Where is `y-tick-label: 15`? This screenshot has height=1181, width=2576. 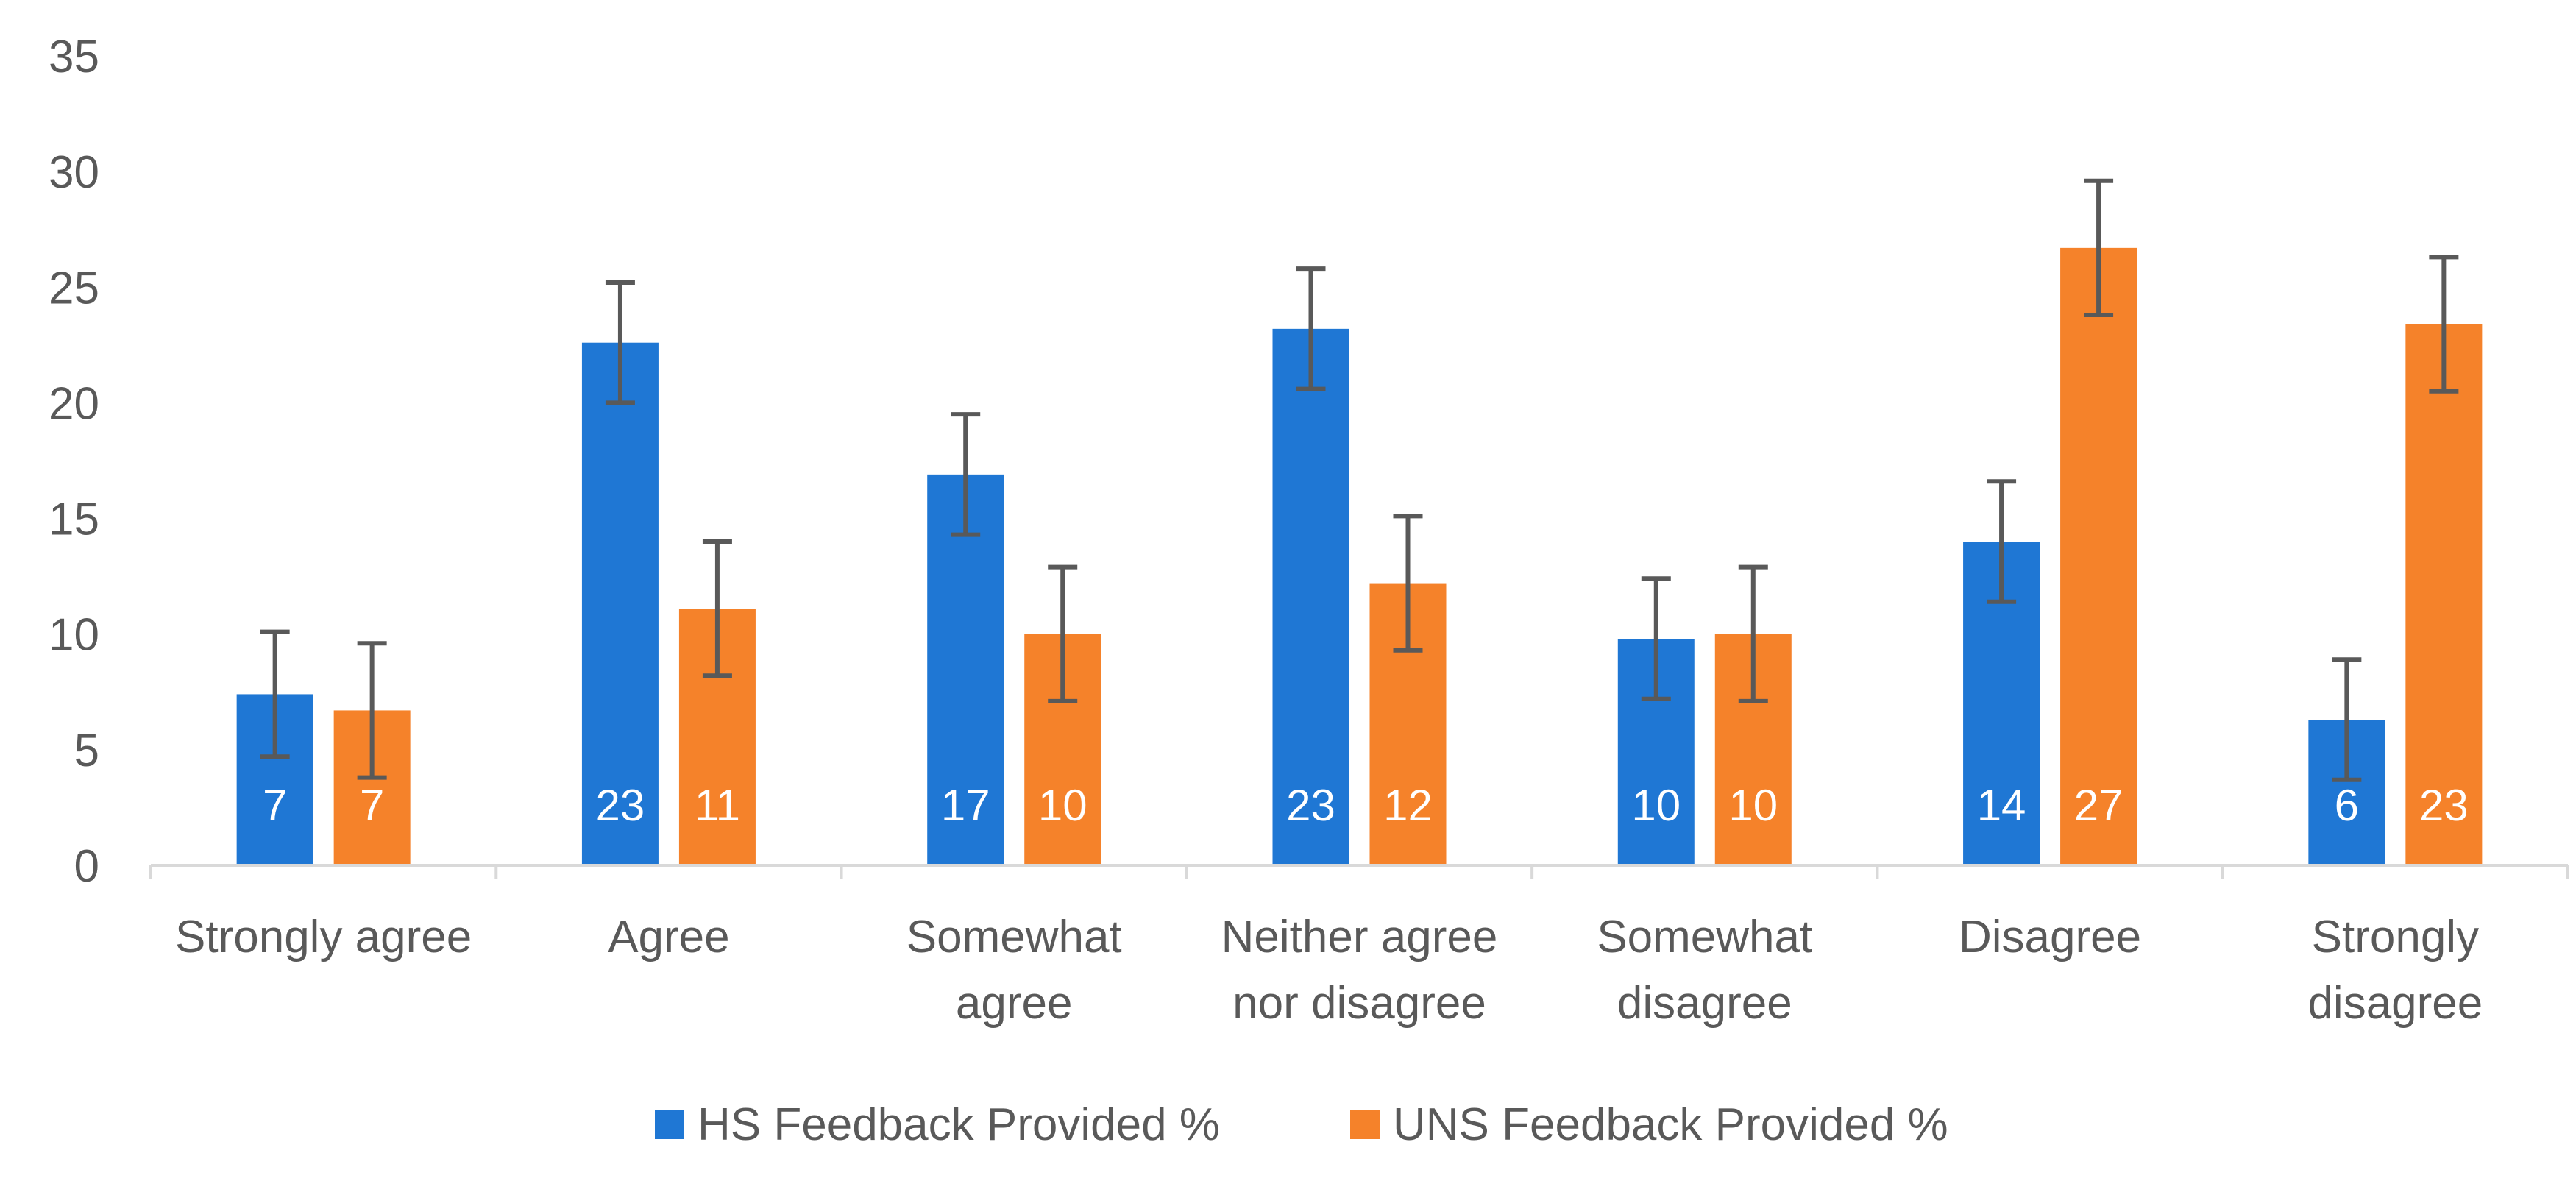 y-tick-label: 15 is located at coordinates (74, 519).